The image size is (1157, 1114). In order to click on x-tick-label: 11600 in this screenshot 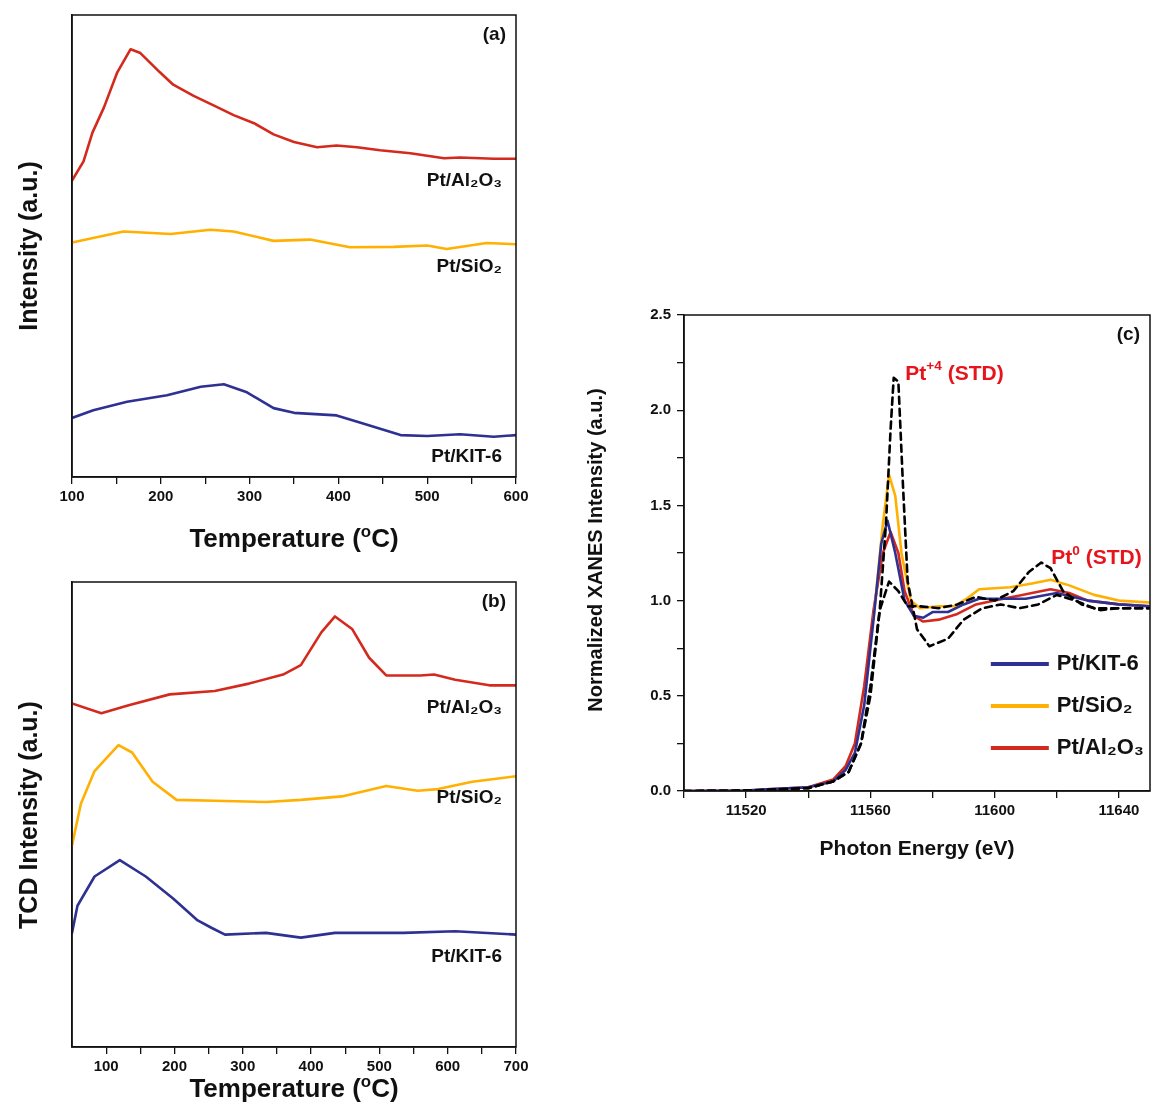, I will do `click(995, 810)`.